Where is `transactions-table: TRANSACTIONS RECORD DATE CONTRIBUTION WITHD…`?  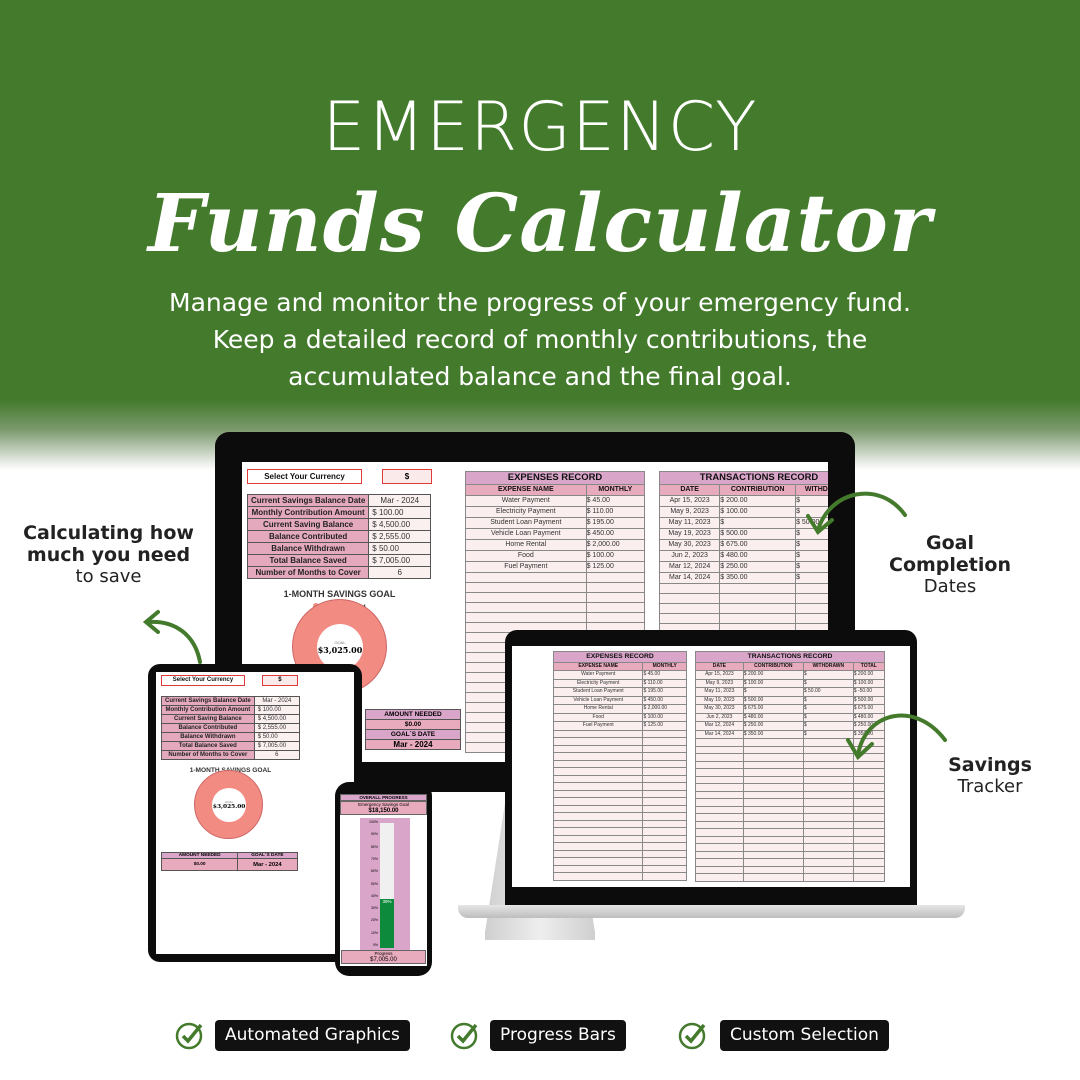
transactions-table: TRANSACTIONS RECORD DATE CONTRIBUTION WITHD… is located at coordinates (790, 766).